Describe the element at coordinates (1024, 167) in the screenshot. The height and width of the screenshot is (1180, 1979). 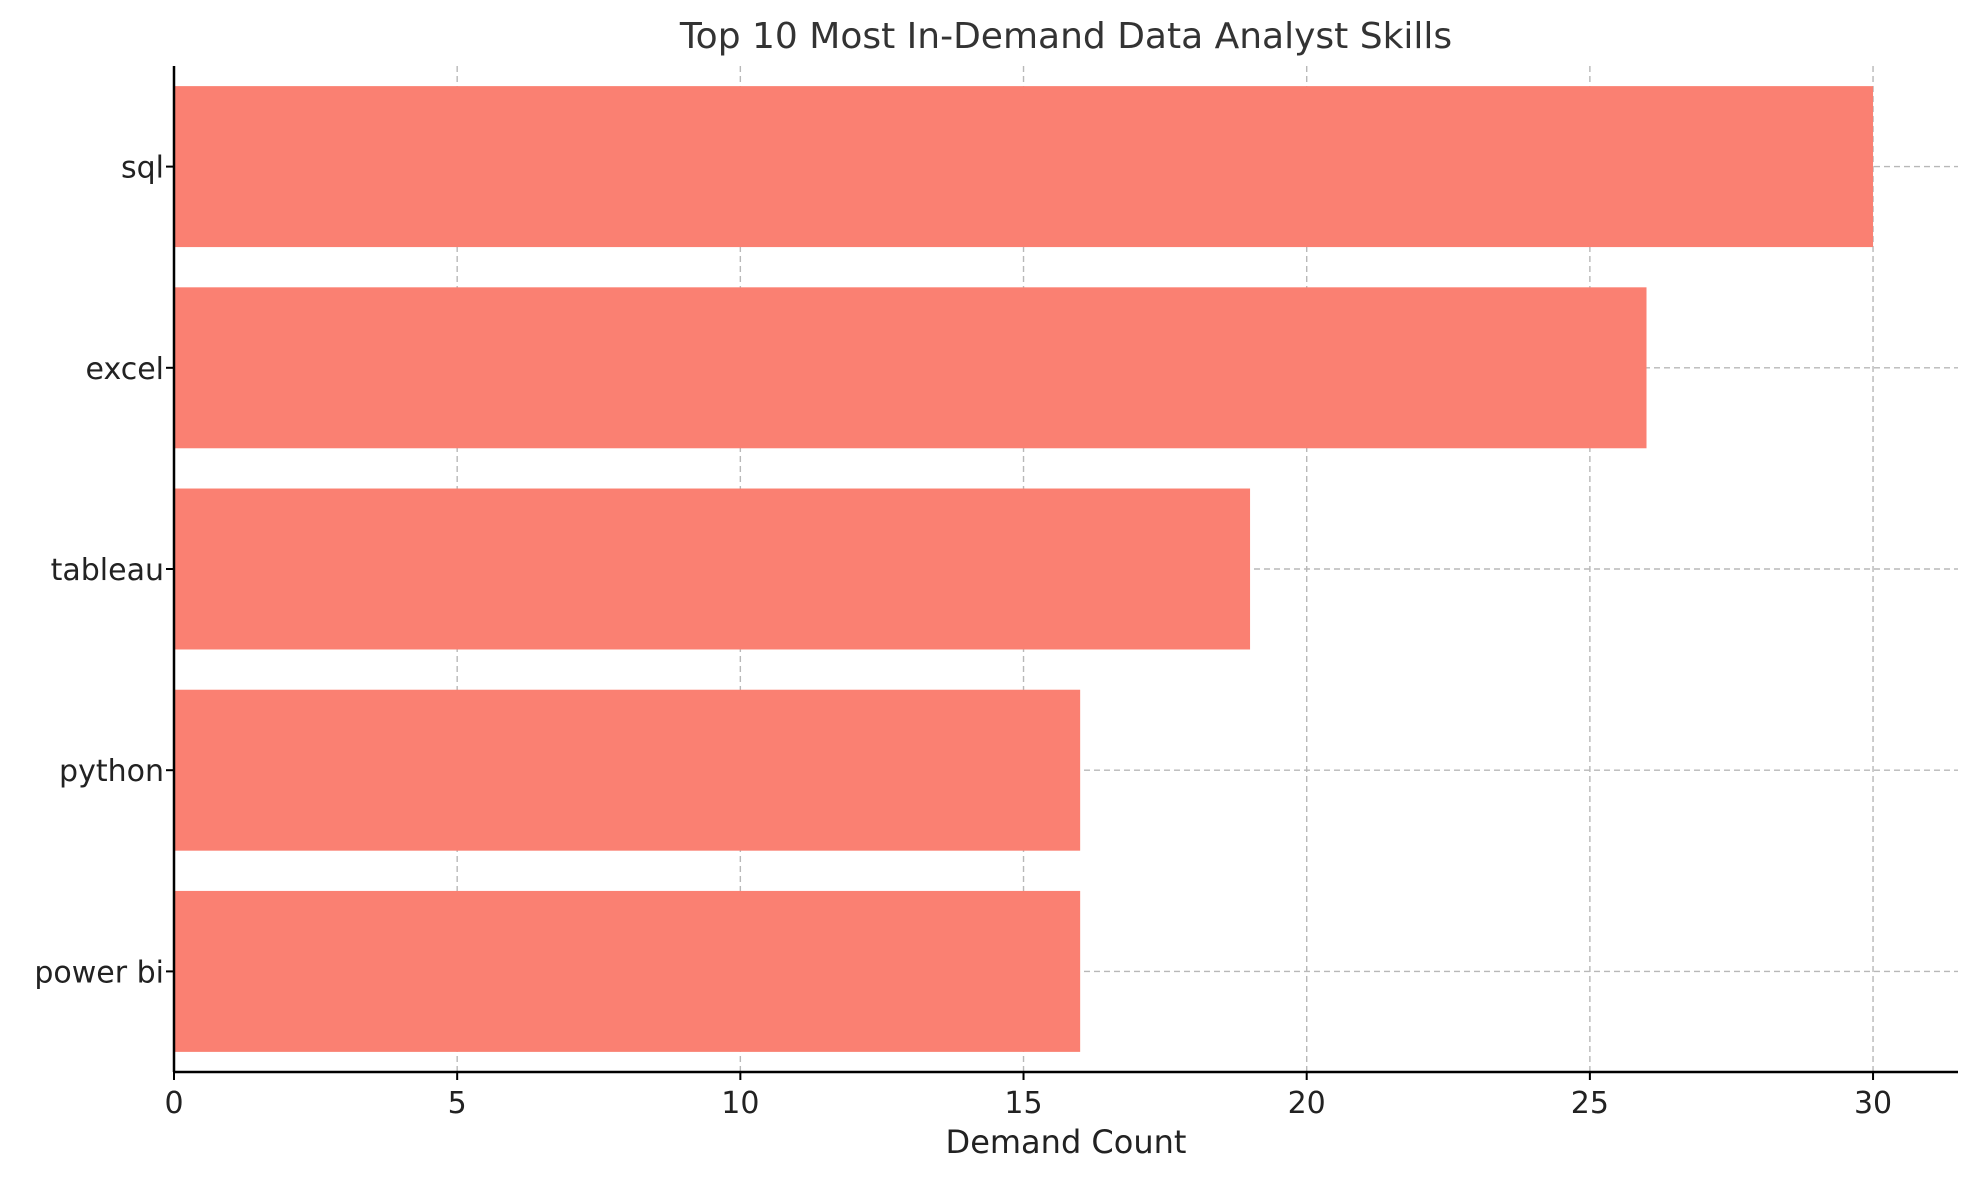
I see `bar-sql` at that location.